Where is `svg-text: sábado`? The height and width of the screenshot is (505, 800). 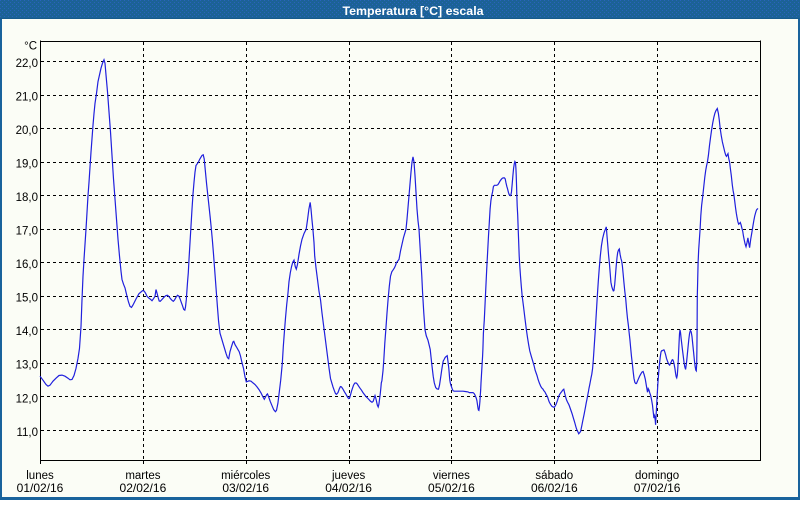 svg-text: sábado is located at coordinates (554, 476).